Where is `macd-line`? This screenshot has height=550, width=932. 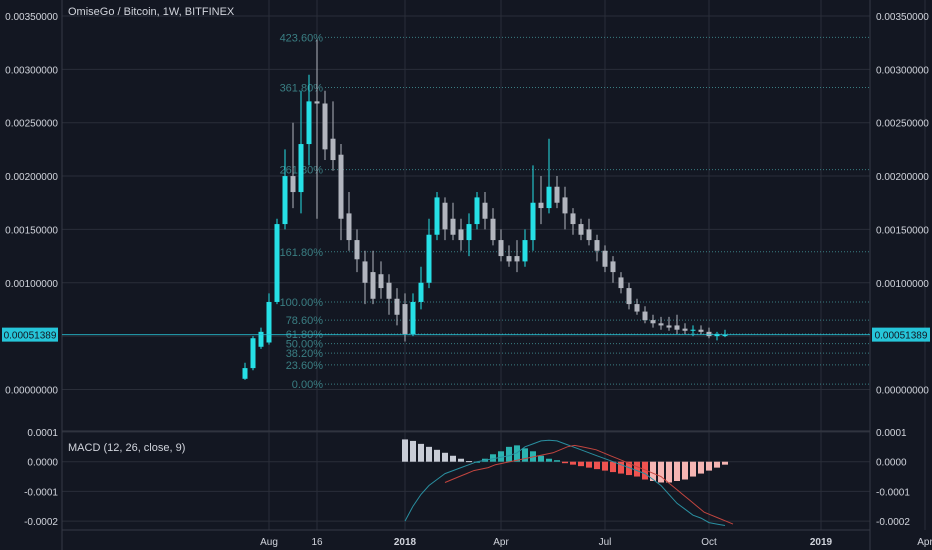 macd-line is located at coordinates (565, 482).